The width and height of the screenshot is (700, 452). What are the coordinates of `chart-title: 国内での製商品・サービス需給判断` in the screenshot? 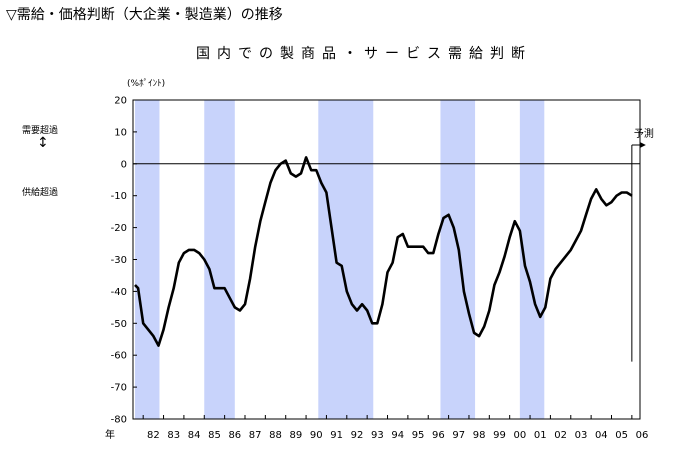 It's located at (364, 54).